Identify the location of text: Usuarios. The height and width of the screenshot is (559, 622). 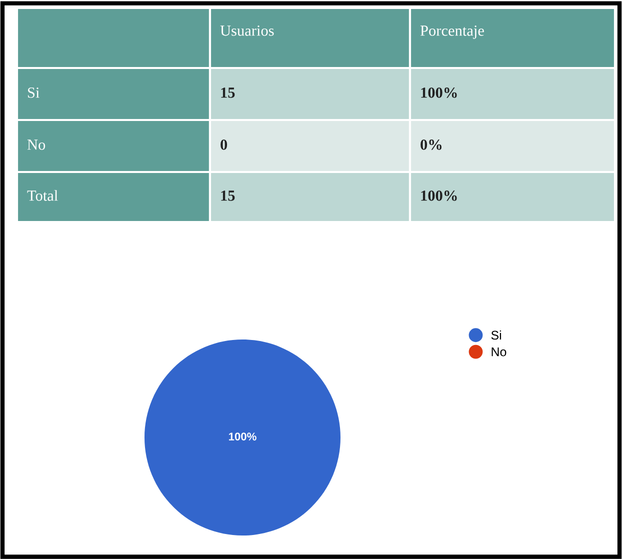
(247, 31).